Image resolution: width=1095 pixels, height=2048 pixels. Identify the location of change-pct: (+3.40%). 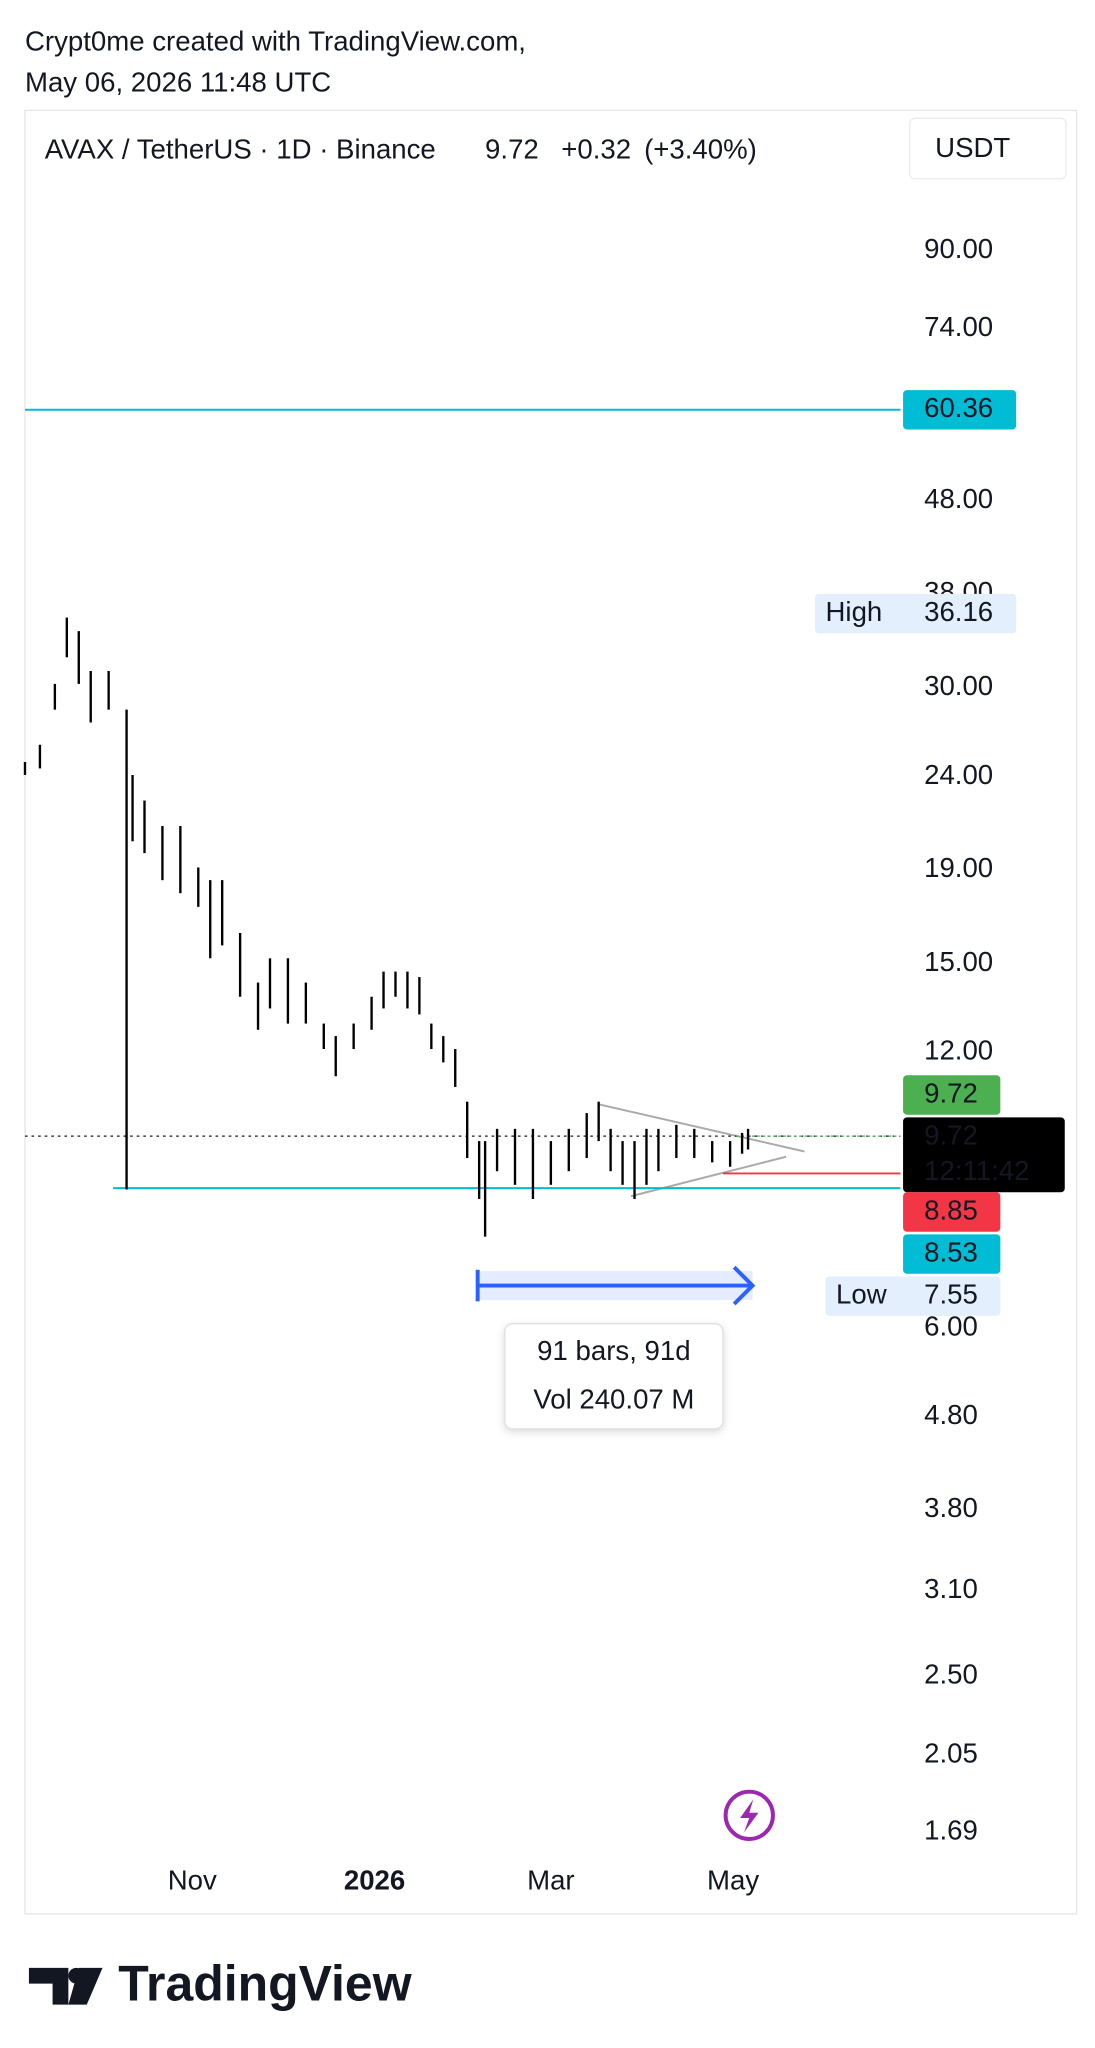
(700, 148).